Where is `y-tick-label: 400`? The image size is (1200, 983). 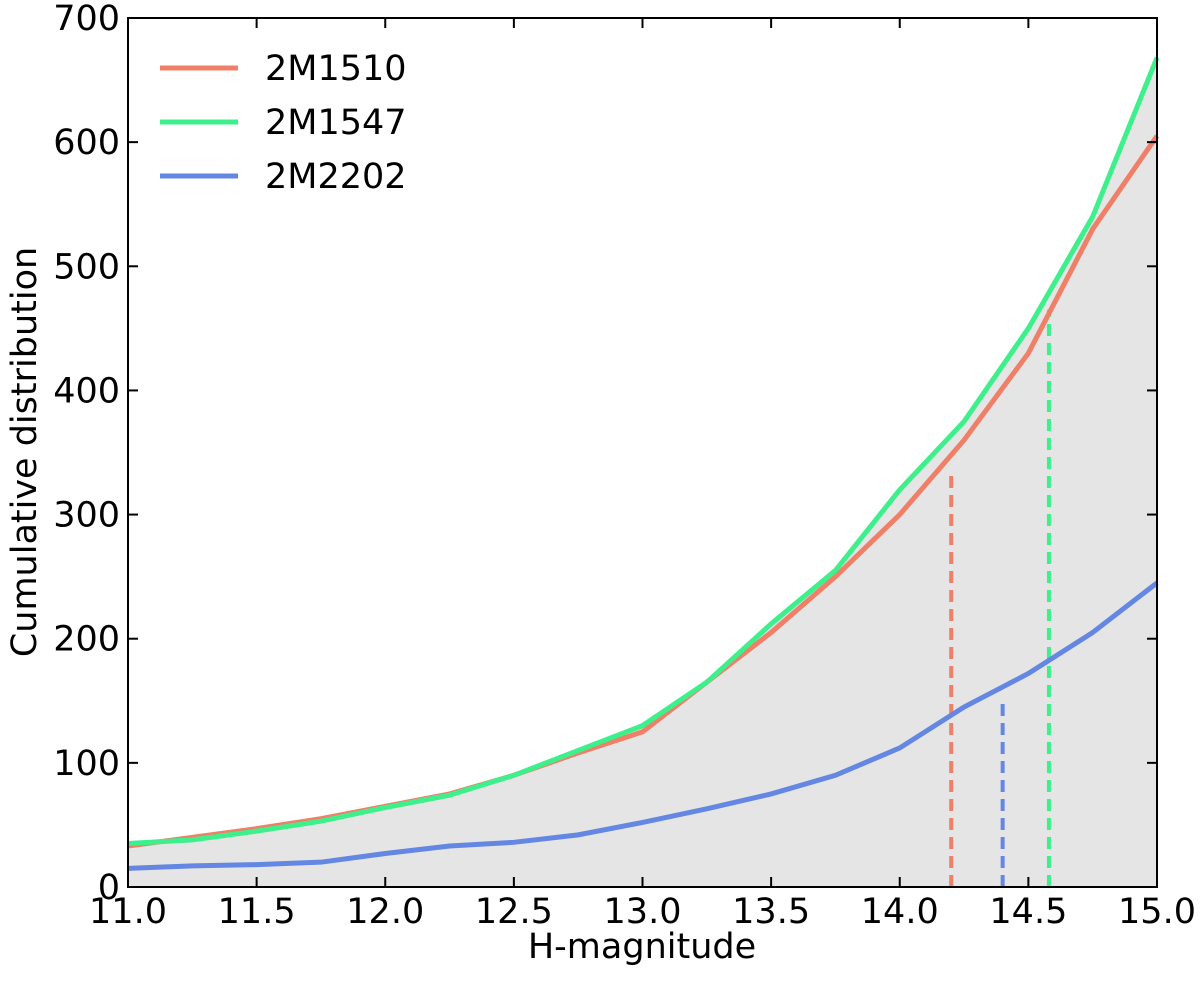
y-tick-label: 400 is located at coordinates (86, 391).